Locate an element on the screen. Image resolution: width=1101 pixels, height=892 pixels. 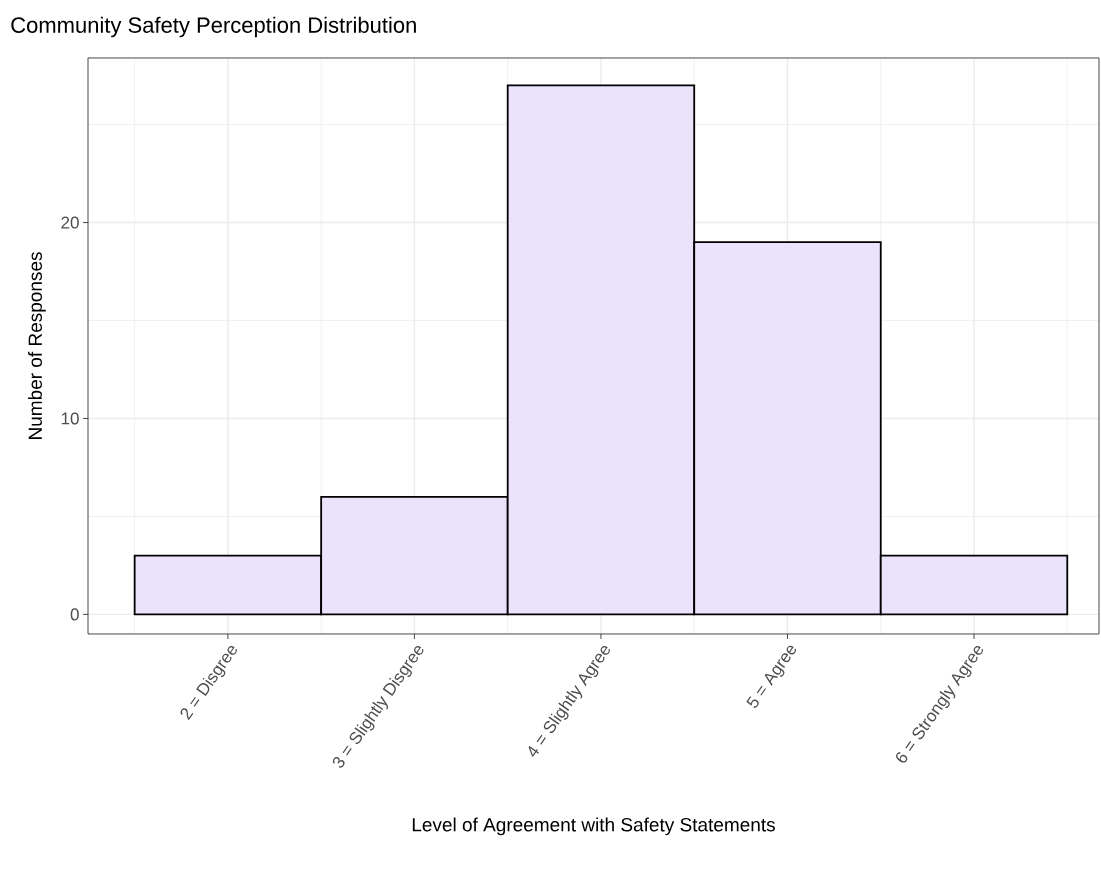
x-axis-title: Level of Agreement with Safety Statements is located at coordinates (593, 826).